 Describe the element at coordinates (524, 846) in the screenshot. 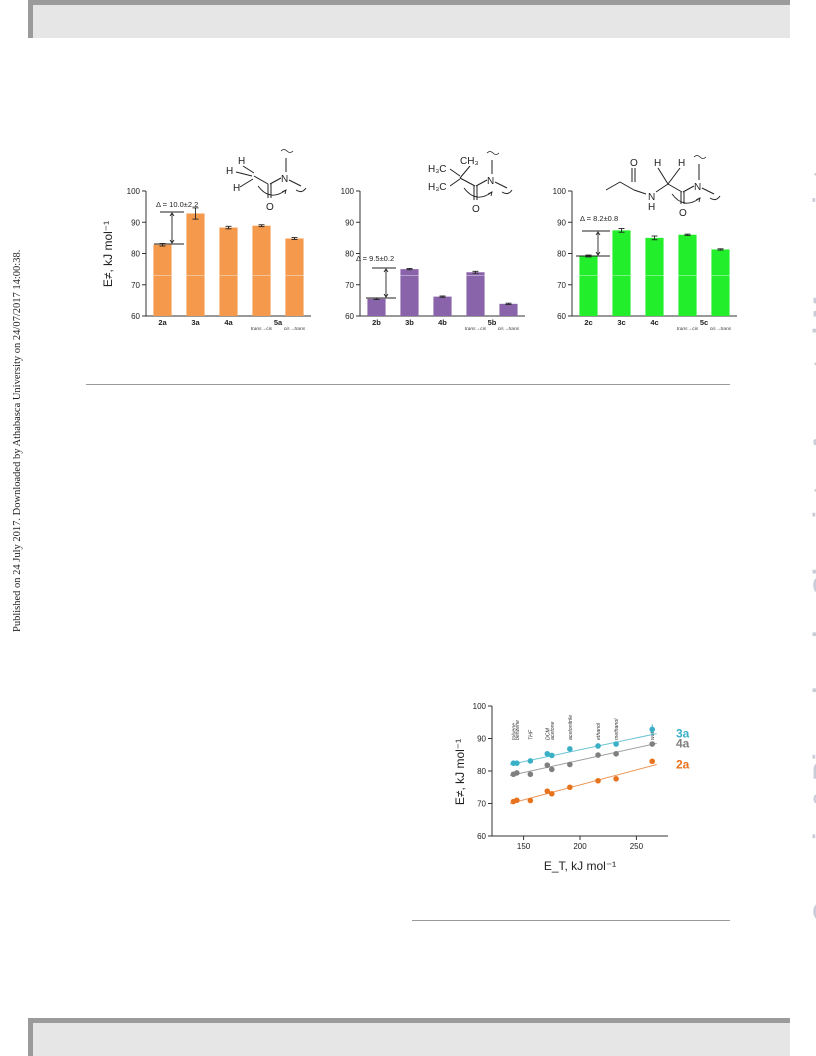

I see `x-tick-label: 150` at that location.